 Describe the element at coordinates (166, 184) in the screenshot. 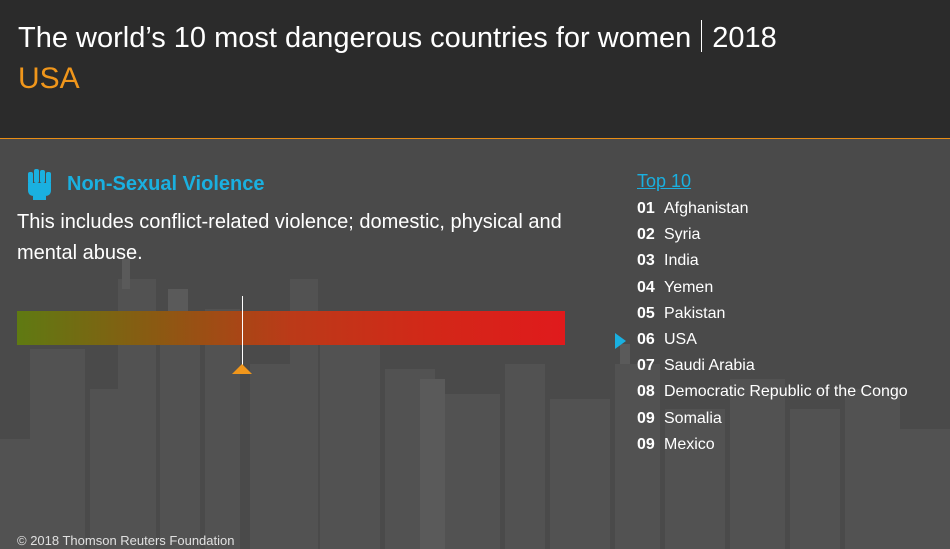

I see `category-title: Non-Sexual Violence` at that location.